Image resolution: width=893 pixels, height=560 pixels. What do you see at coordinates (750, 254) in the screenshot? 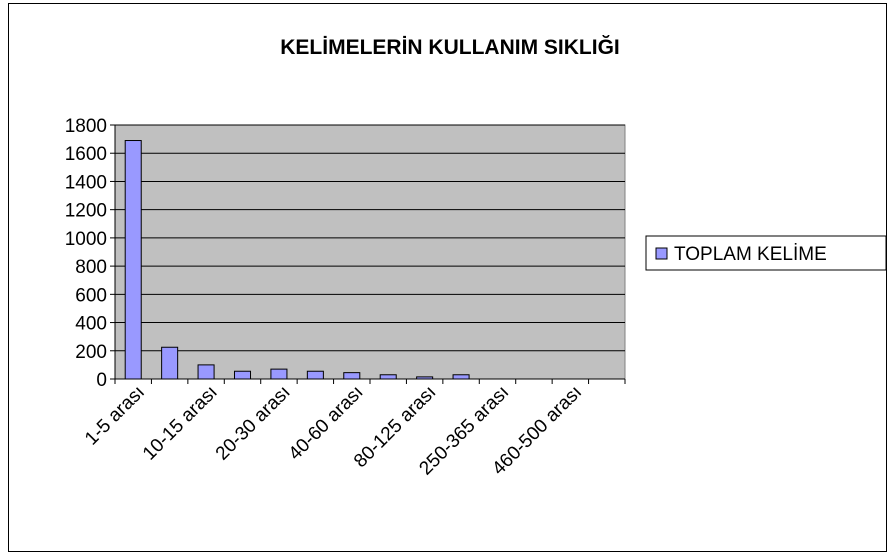
I see `legend-label: TOPLAM KELİME` at bounding box center [750, 254].